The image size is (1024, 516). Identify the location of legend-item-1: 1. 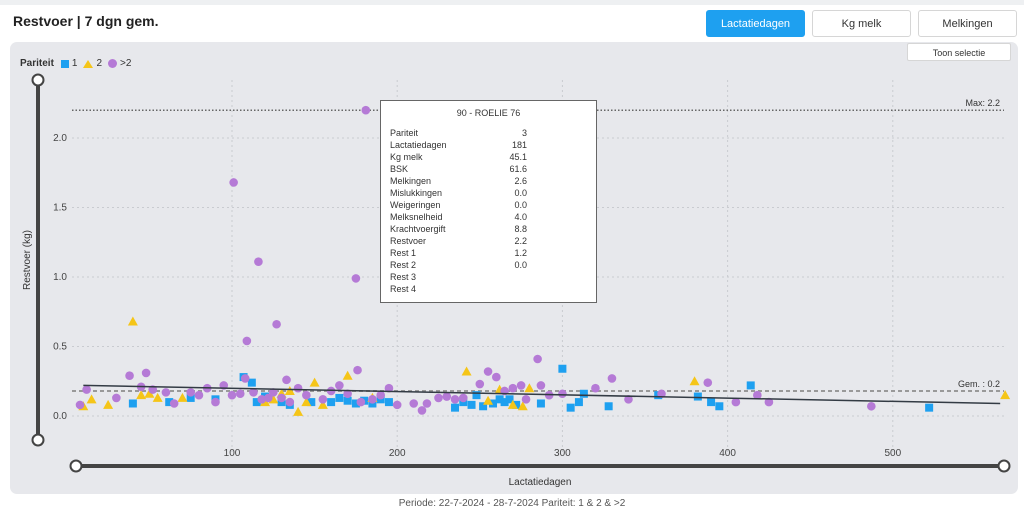
(68, 63).